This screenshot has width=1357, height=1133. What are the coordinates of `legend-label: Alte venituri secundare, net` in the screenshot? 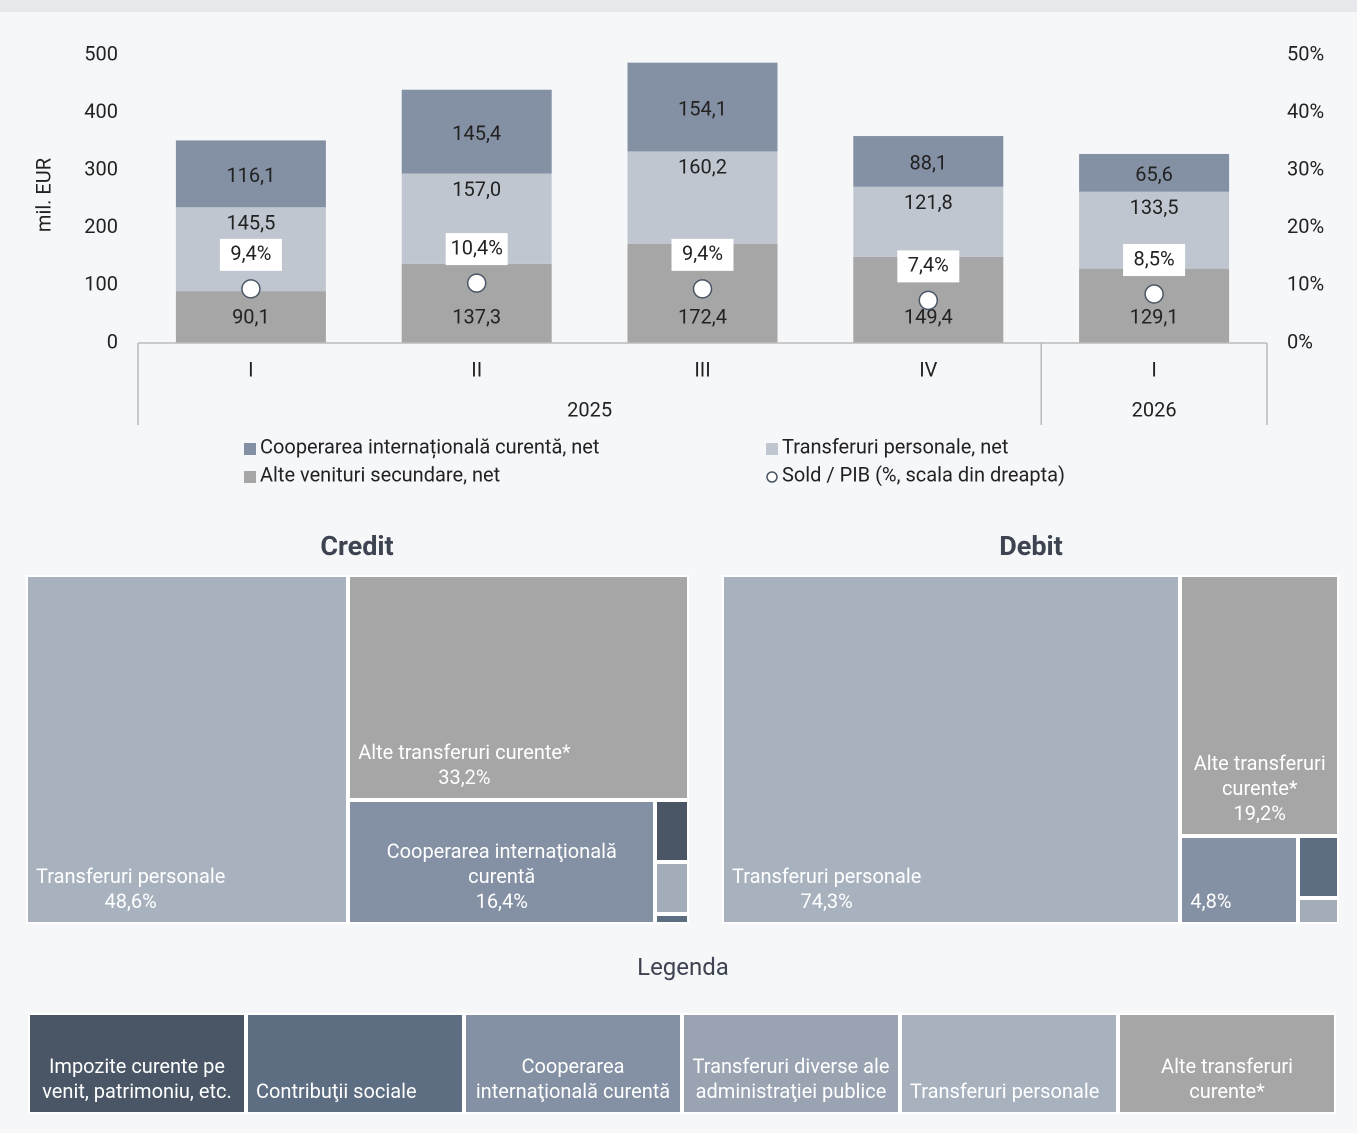 It's located at (380, 474).